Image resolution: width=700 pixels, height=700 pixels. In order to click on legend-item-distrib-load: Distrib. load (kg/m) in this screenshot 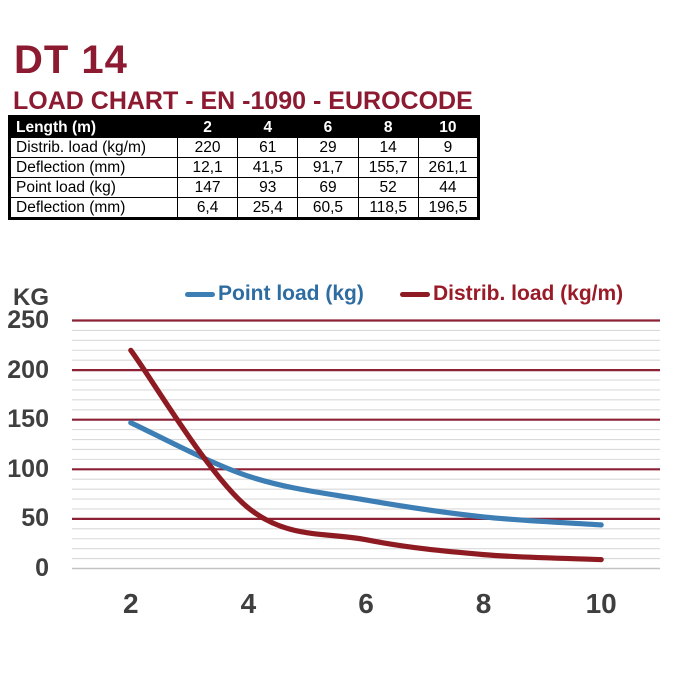, I will do `click(511, 294)`.